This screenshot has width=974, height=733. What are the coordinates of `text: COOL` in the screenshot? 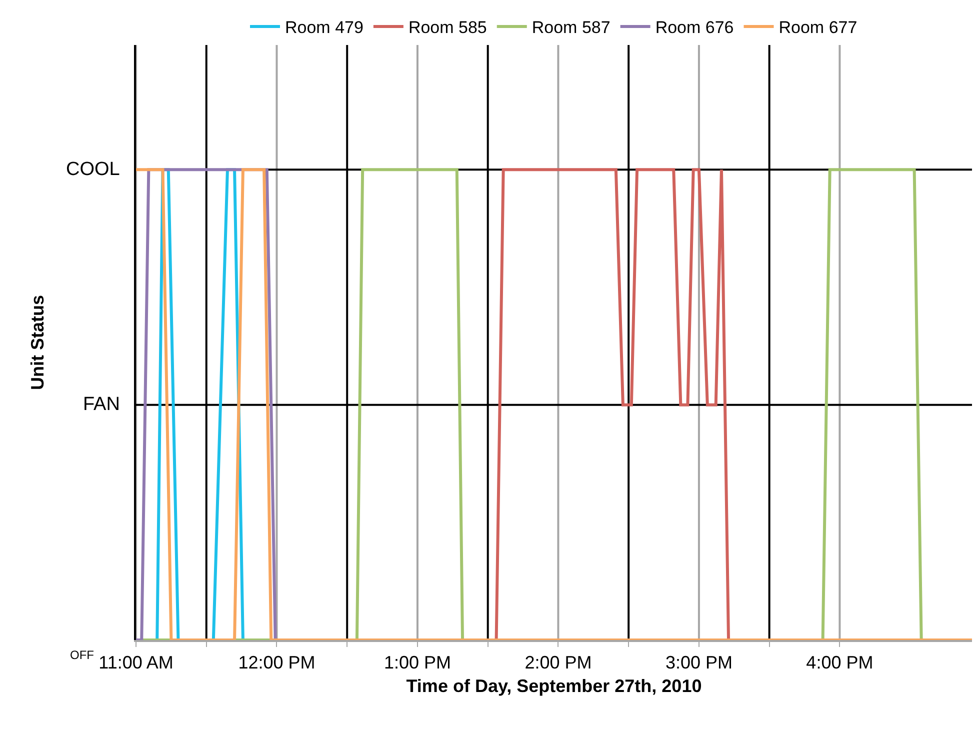 It's located at (93, 169).